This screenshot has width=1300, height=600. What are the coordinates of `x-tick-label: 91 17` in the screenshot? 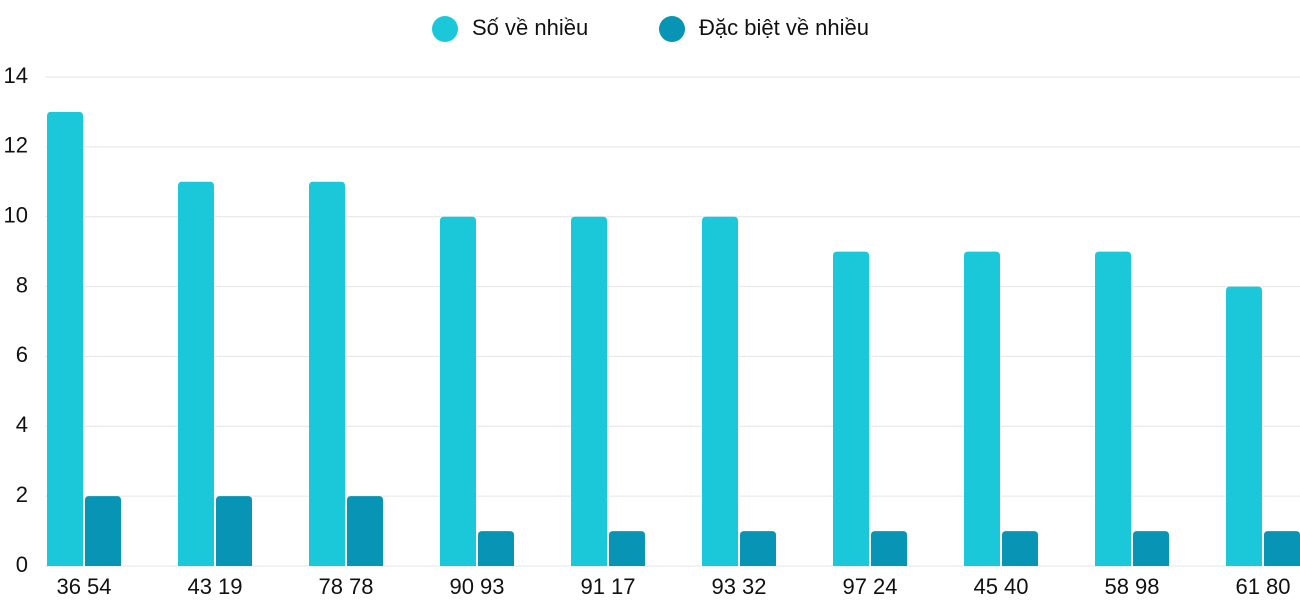 It's located at (607, 586).